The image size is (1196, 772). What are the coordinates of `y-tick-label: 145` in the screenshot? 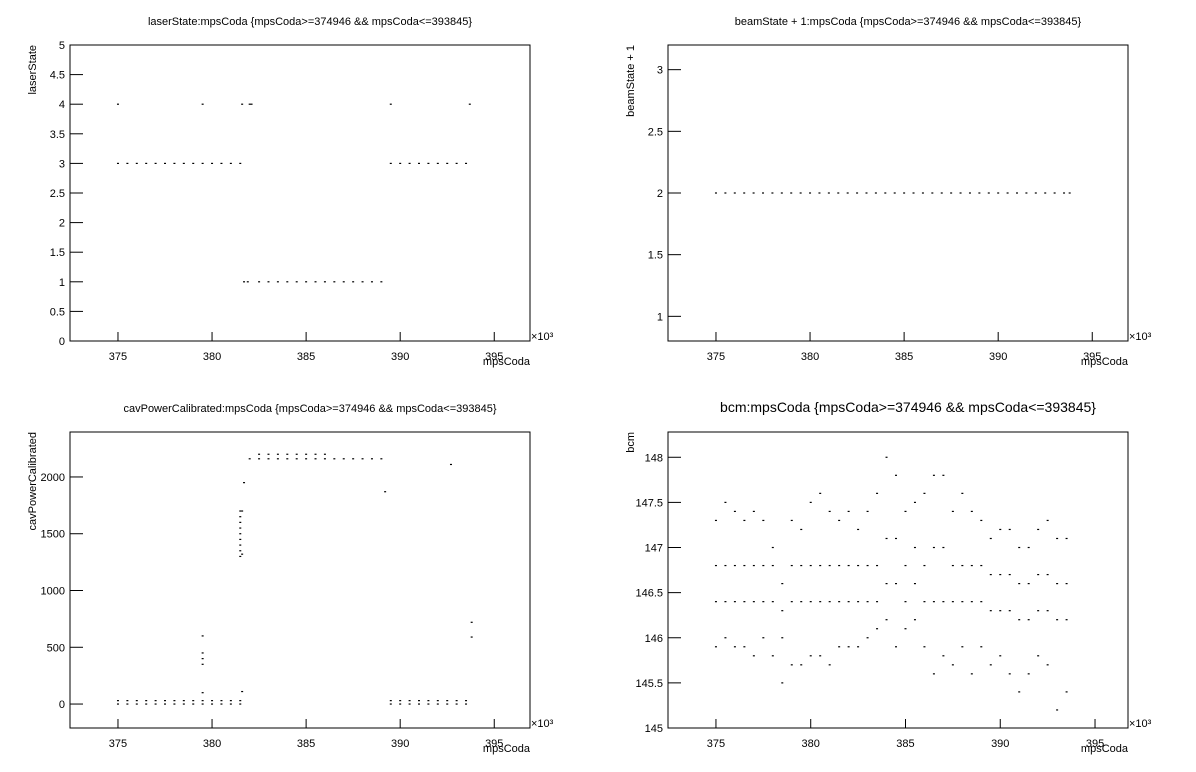 It's located at (654, 729).